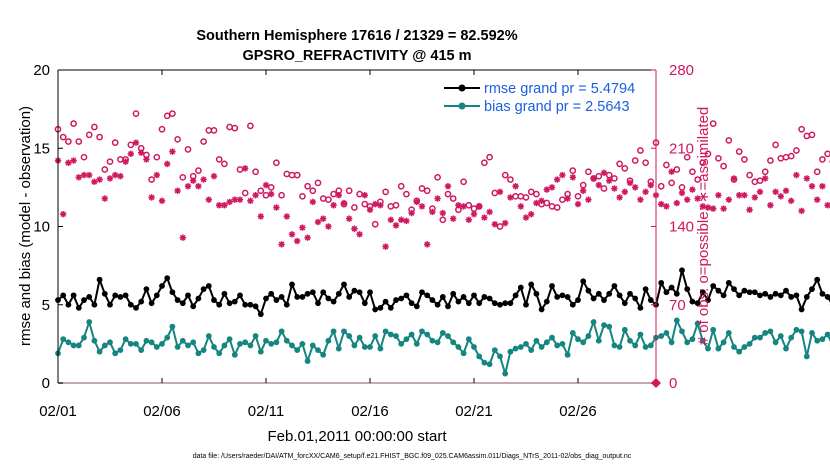  I want to click on rmse-series, so click(442, 292).